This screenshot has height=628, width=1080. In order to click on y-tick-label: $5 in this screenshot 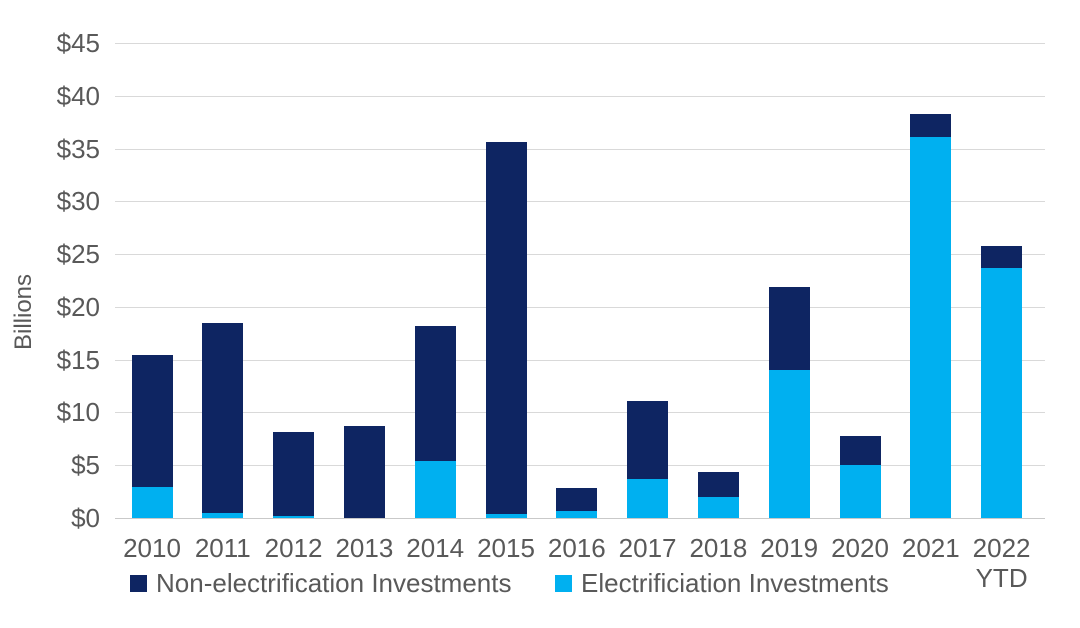, I will do `click(85, 465)`.